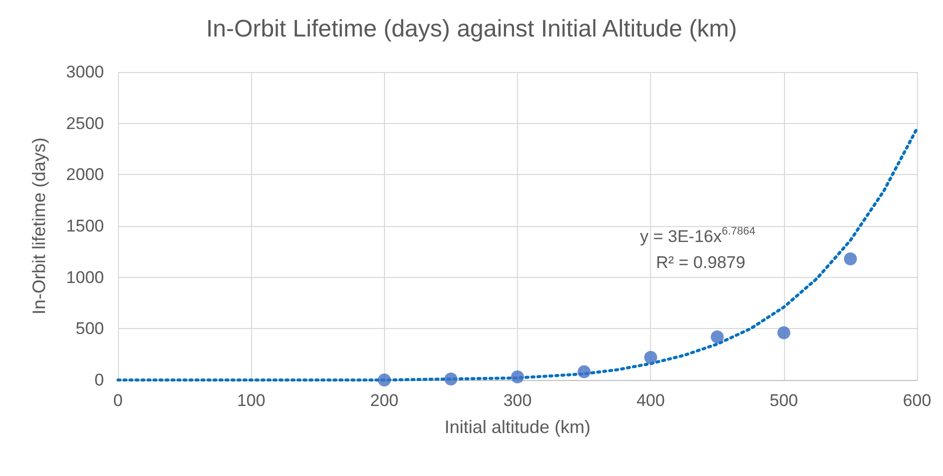 This screenshot has height=476, width=943. What do you see at coordinates (99, 380) in the screenshot?
I see `y-tick-label: 0` at bounding box center [99, 380].